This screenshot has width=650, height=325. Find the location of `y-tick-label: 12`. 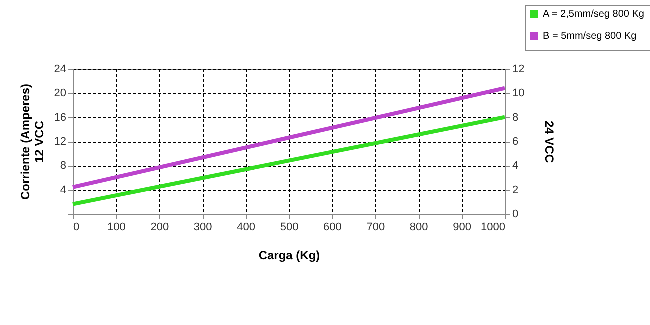

y-tick-label: 12 is located at coordinates (60, 142).